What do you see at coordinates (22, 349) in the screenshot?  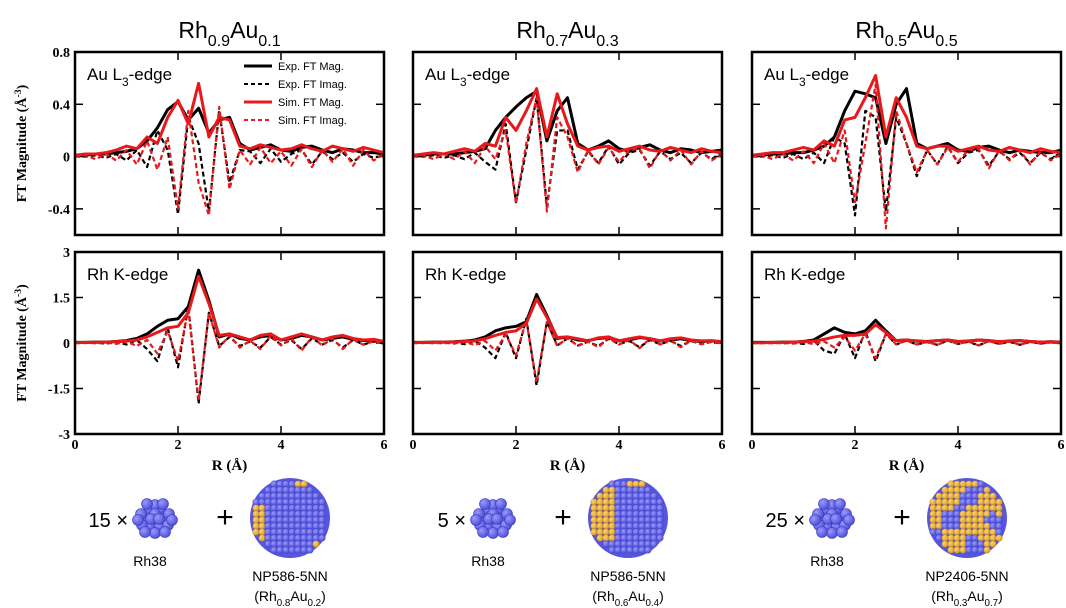 I see `text-part: FT Magnitude (Å` at bounding box center [22, 349].